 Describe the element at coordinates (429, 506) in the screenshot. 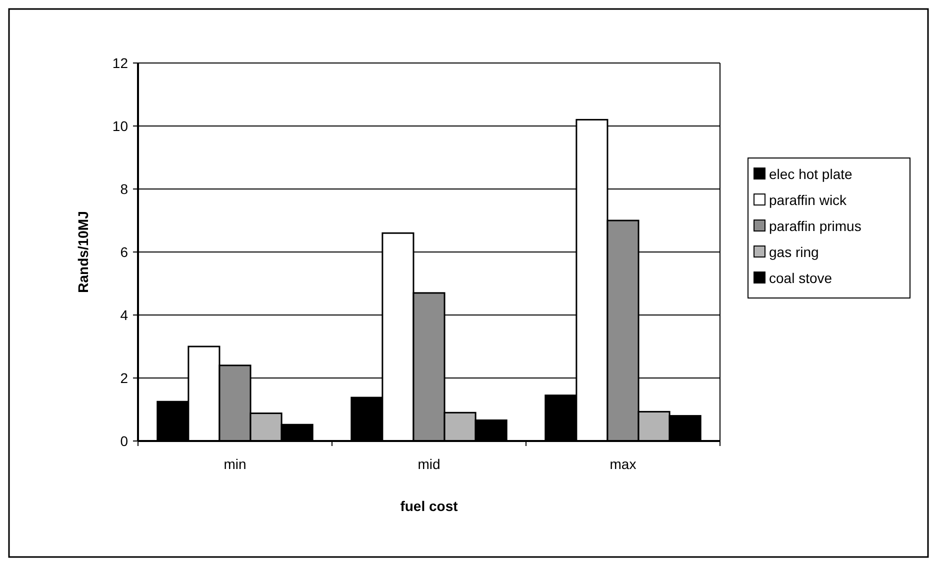

I see `x-axis-title: fuel cost` at that location.